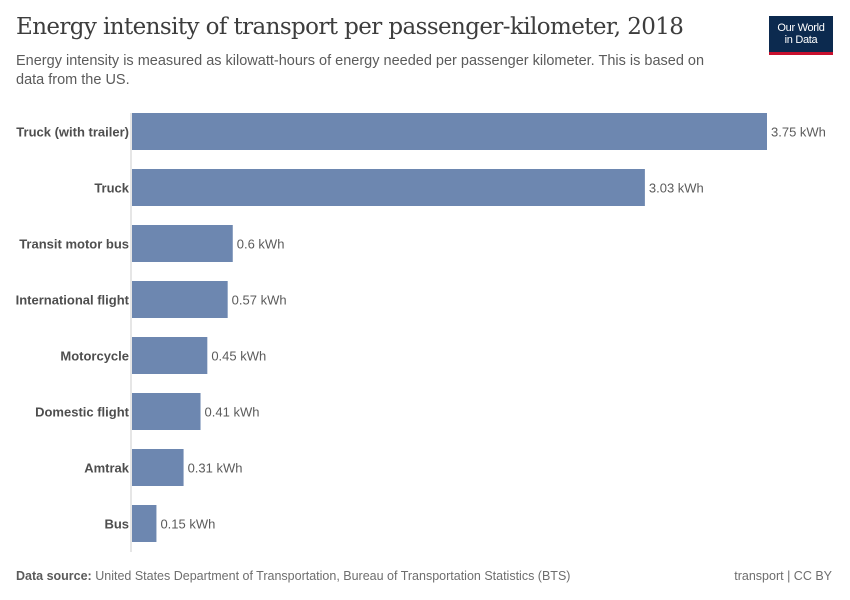 The height and width of the screenshot is (600, 850). Describe the element at coordinates (801, 28) in the screenshot. I see `logo-line-1: Our World` at that location.